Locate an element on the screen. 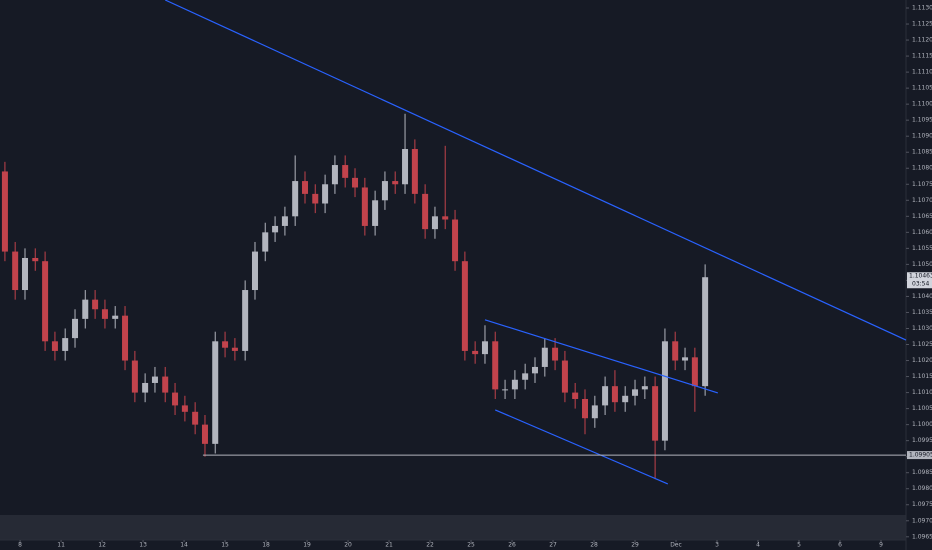 This screenshot has width=932, height=550. x-tick-label: 5 is located at coordinates (799, 545).